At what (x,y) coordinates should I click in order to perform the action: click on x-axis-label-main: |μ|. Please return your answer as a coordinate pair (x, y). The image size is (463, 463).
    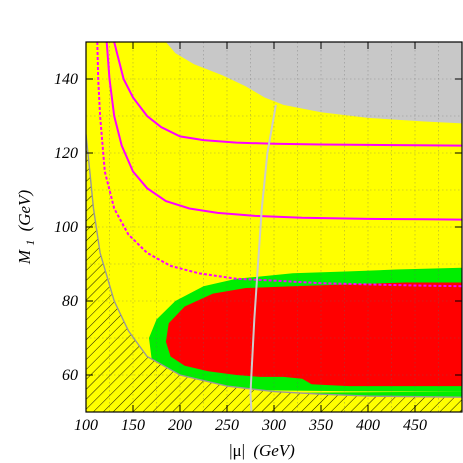
    Looking at the image, I should click on (237, 450).